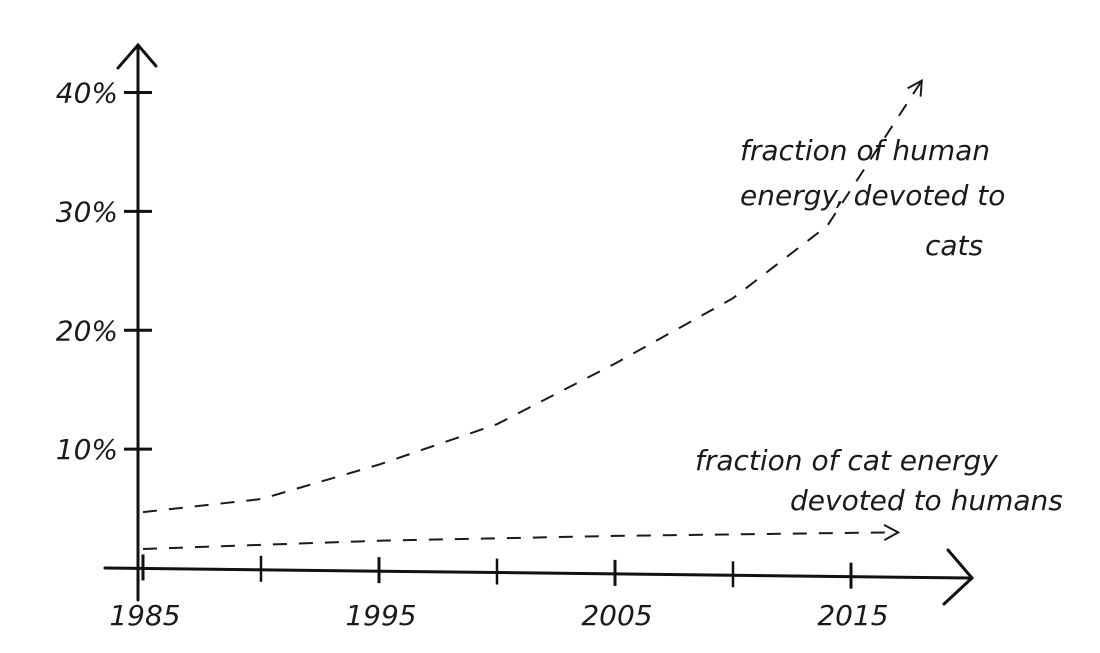 The width and height of the screenshot is (1100, 653). I want to click on y-tick-label: 30%, so click(87, 211).